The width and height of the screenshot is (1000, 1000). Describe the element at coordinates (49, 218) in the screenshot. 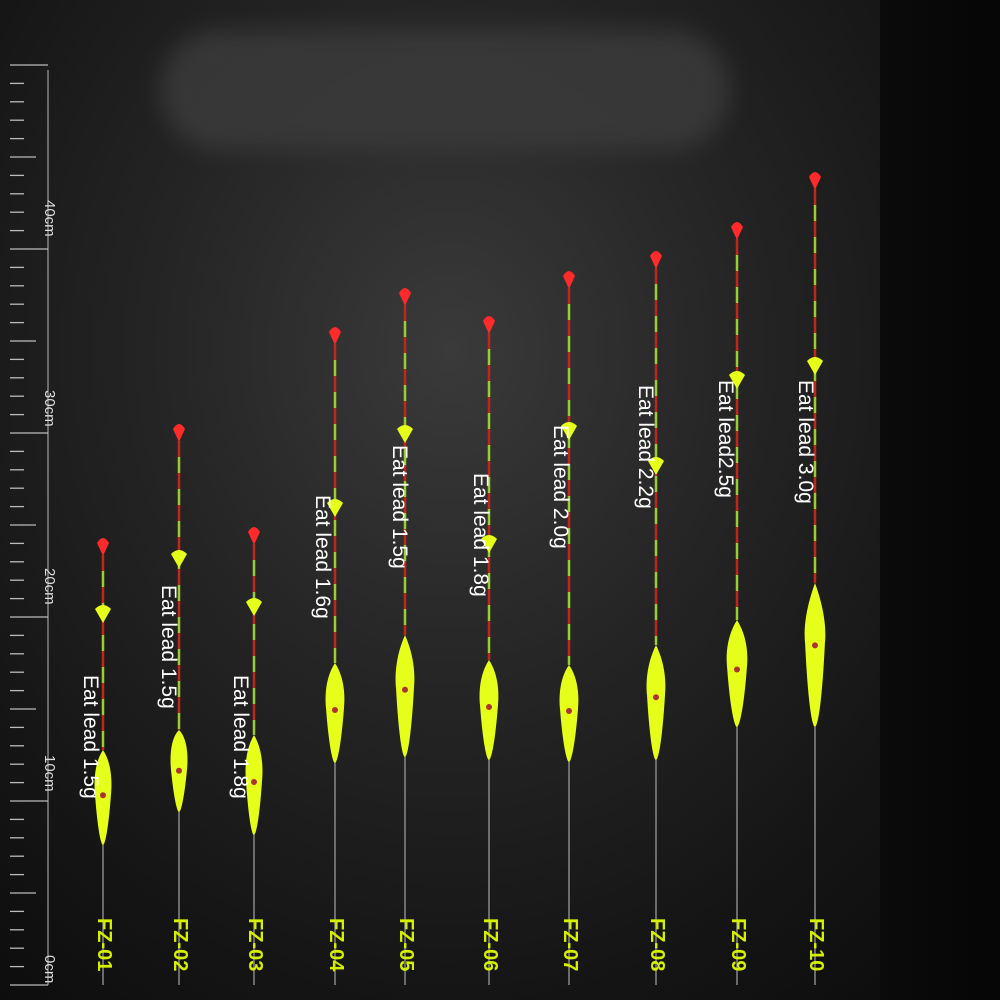

I see `ruler-label-40: 40cm` at that location.